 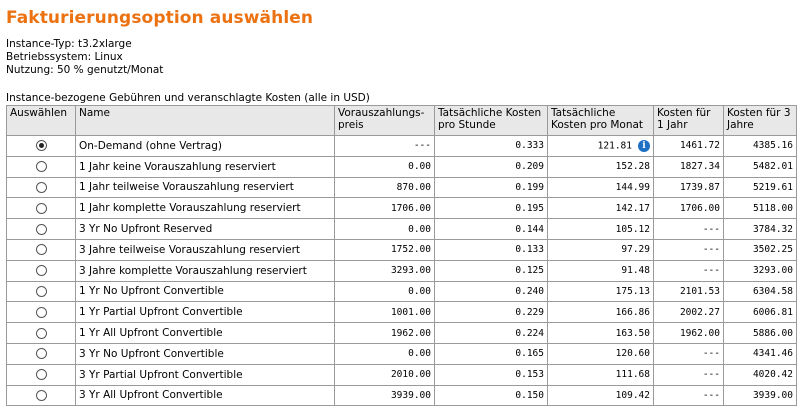 I want to click on upfront-price-text: 3293.00, so click(x=410, y=271).